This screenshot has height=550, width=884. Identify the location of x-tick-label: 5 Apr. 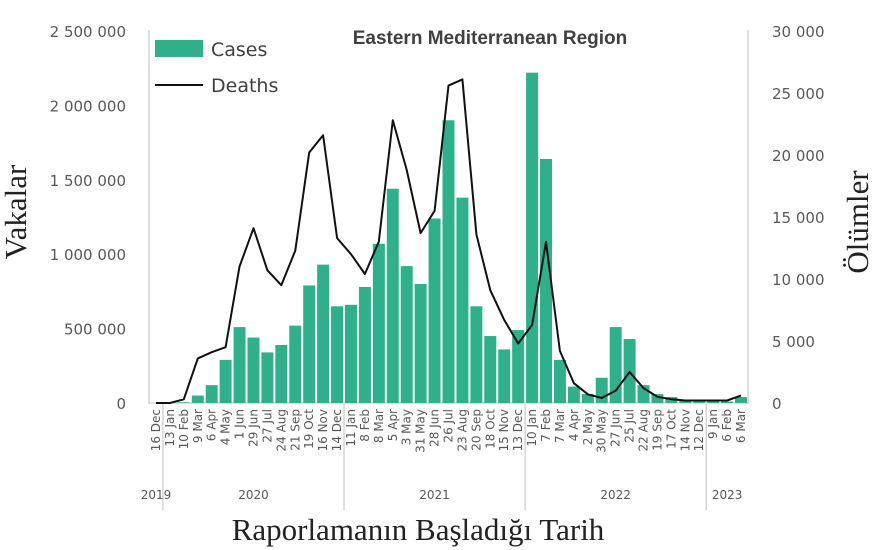
(393, 425).